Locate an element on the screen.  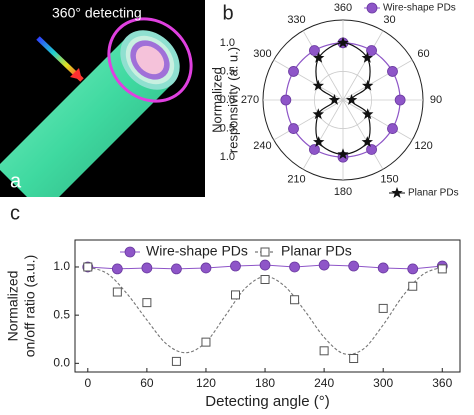
grid-ring is located at coordinates (343, 100).